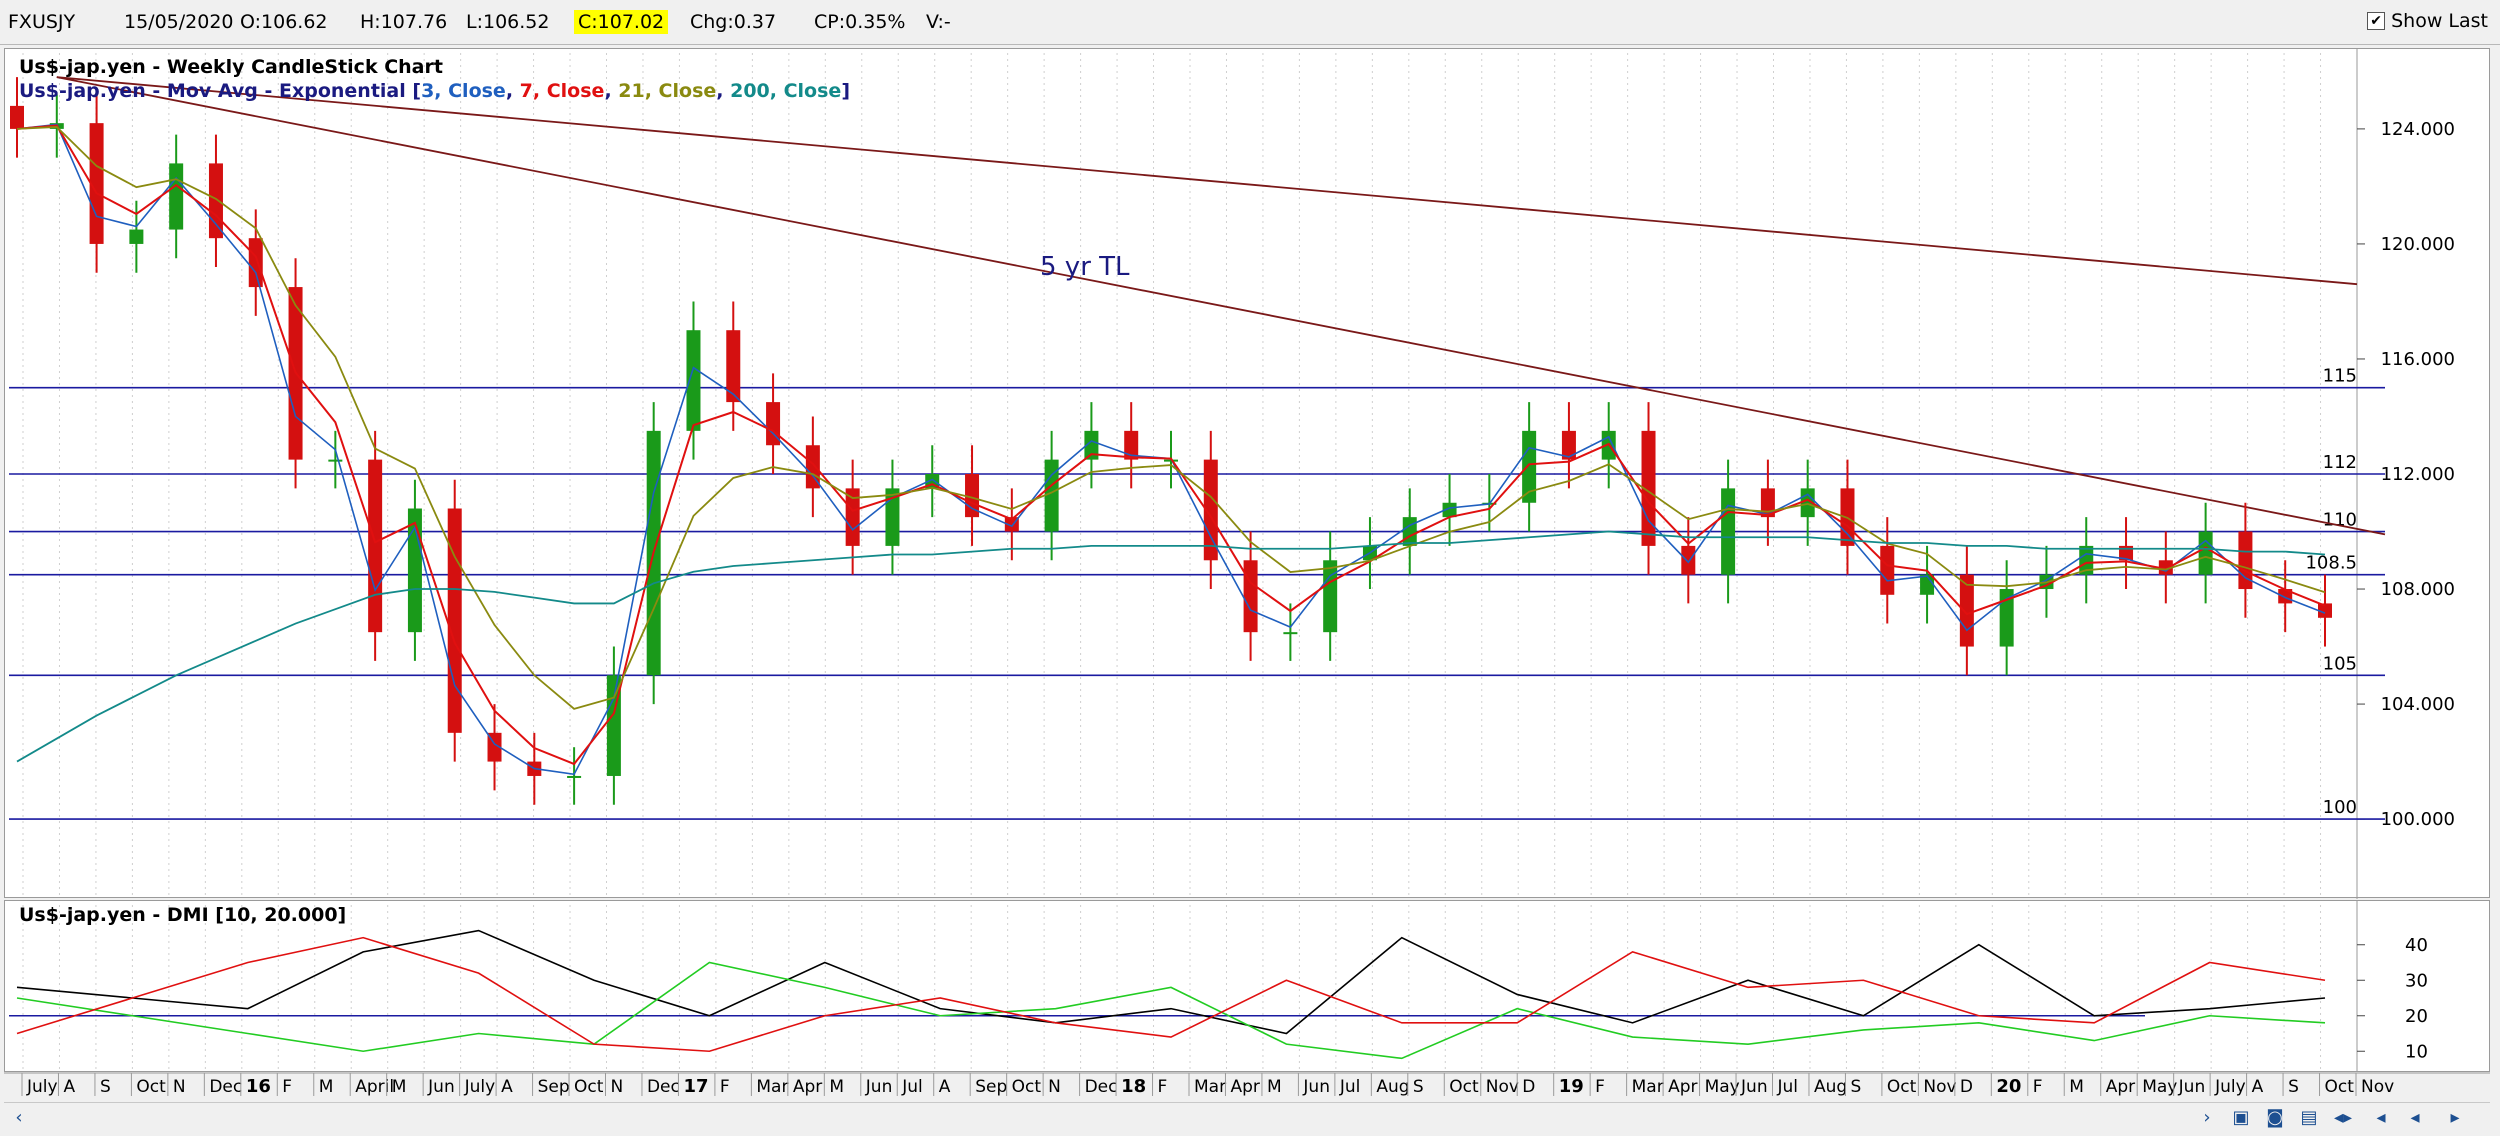  I want to click on low-value: L:106.52, so click(508, 22).